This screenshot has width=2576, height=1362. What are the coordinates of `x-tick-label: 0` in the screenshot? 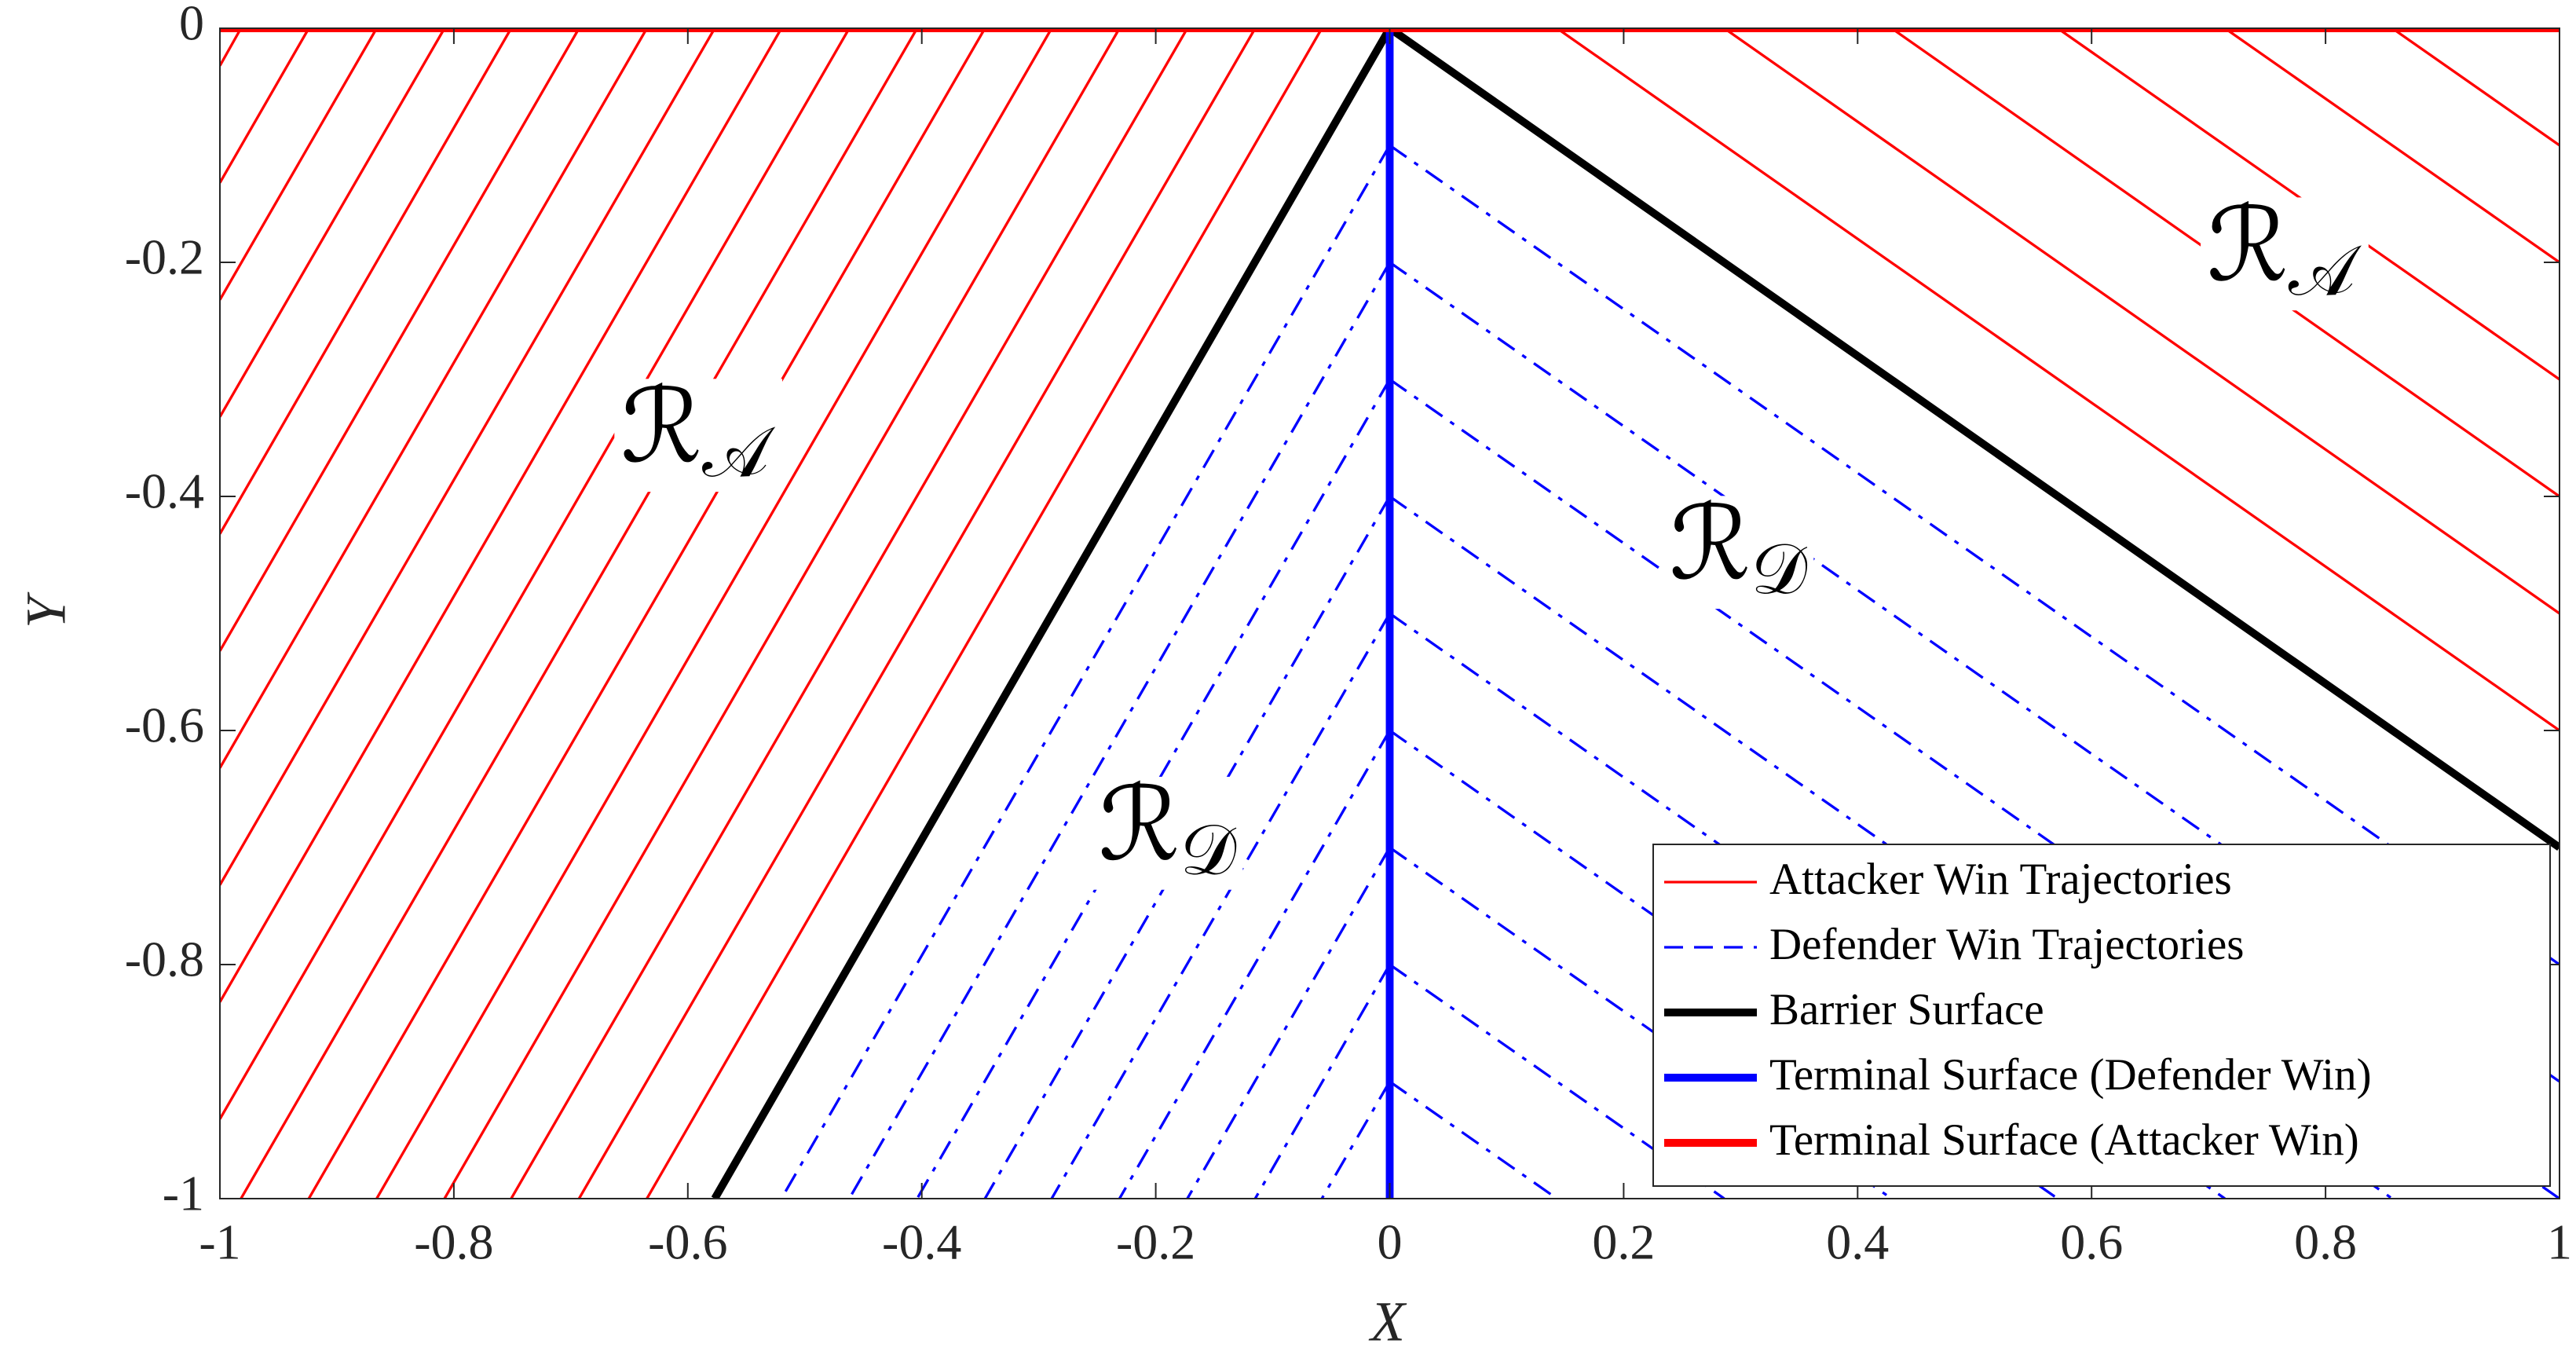 It's located at (1391, 1242).